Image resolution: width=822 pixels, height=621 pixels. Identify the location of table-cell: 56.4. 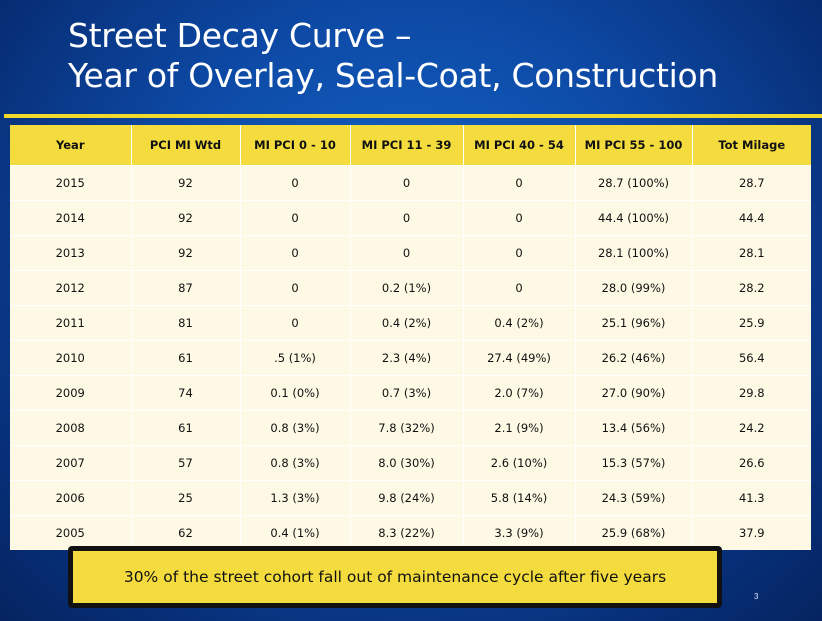
(751, 358).